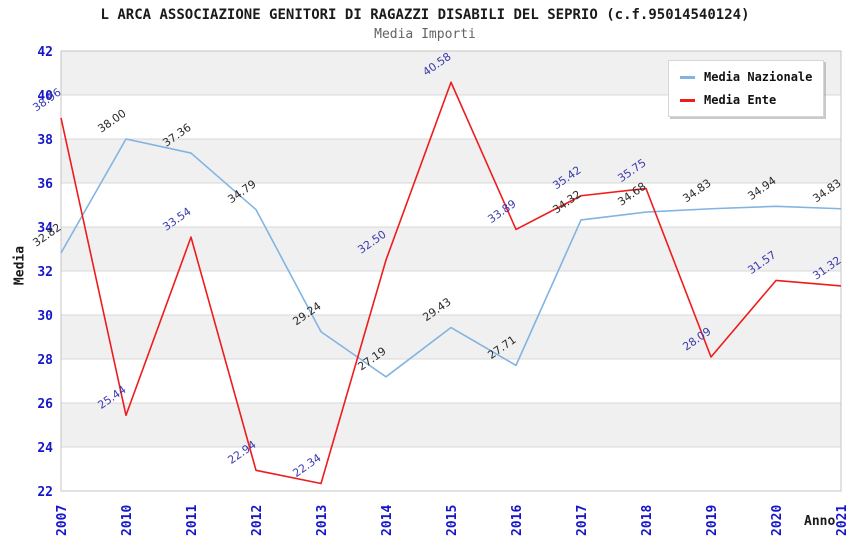  Describe the element at coordinates (631, 194) in the screenshot. I see `data-point-label: 34.68` at that location.